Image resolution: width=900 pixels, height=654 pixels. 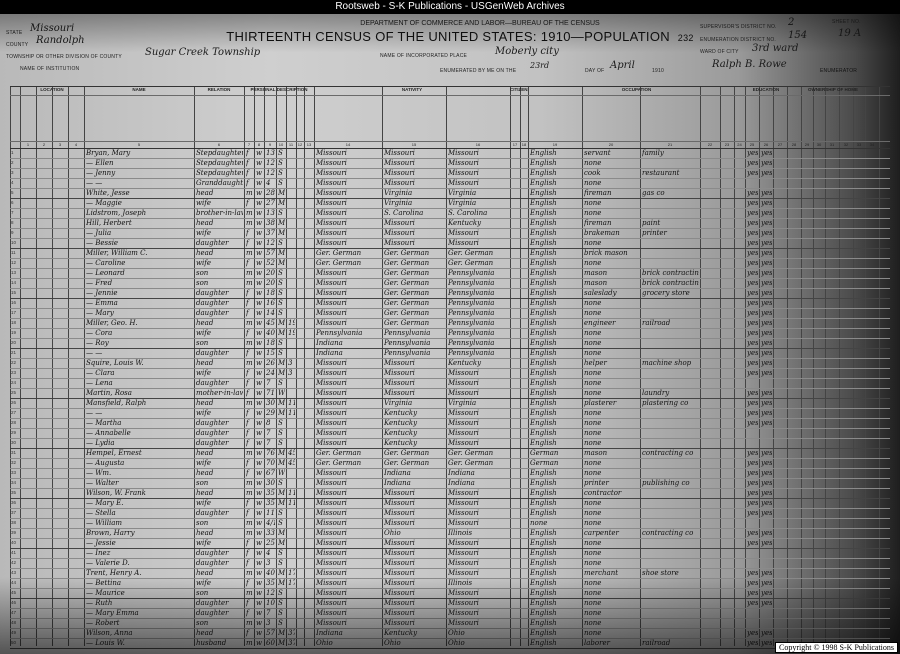 I want to click on column-number: 23, so click(x=727, y=144).